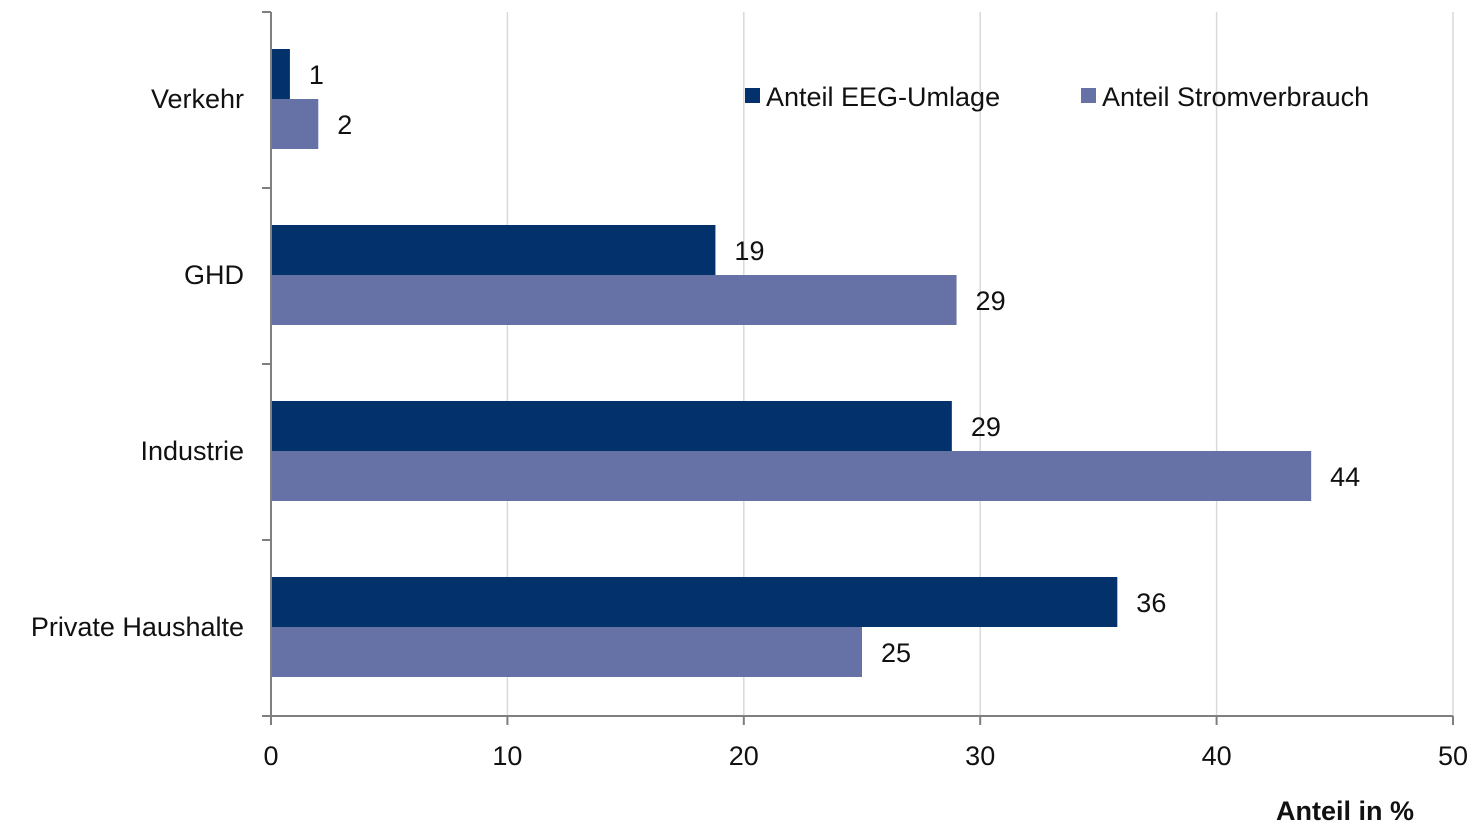 The image size is (1475, 826). What do you see at coordinates (744, 756) in the screenshot?
I see `x-tick-label-20: 20` at bounding box center [744, 756].